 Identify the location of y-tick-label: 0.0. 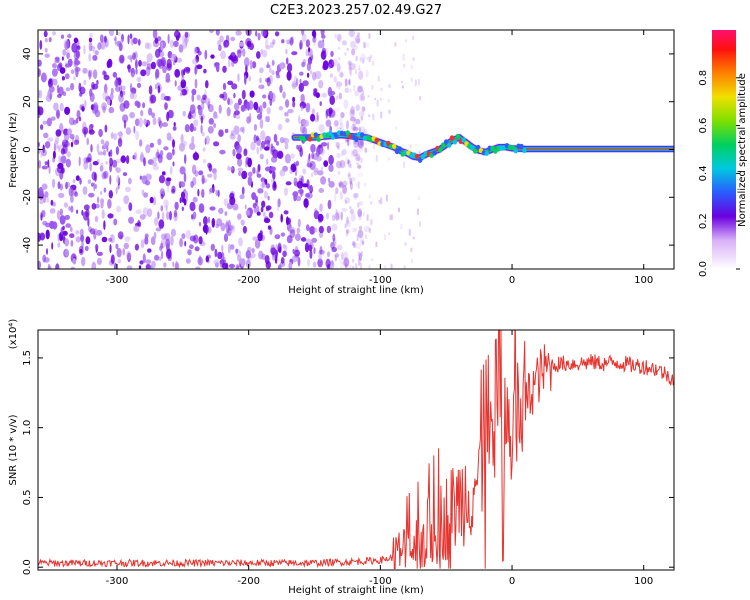
(27, 567).